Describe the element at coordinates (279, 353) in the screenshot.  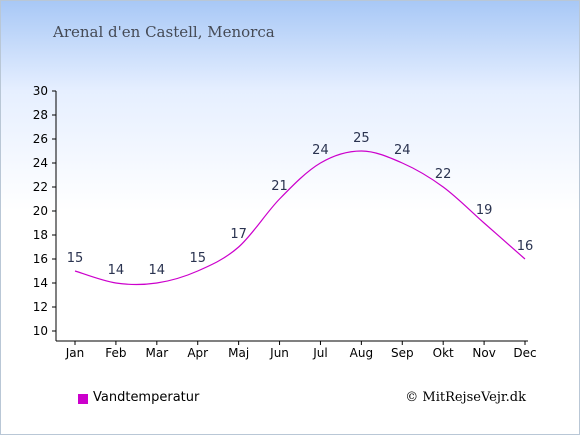
I see `x-tick-label: Jun` at that location.